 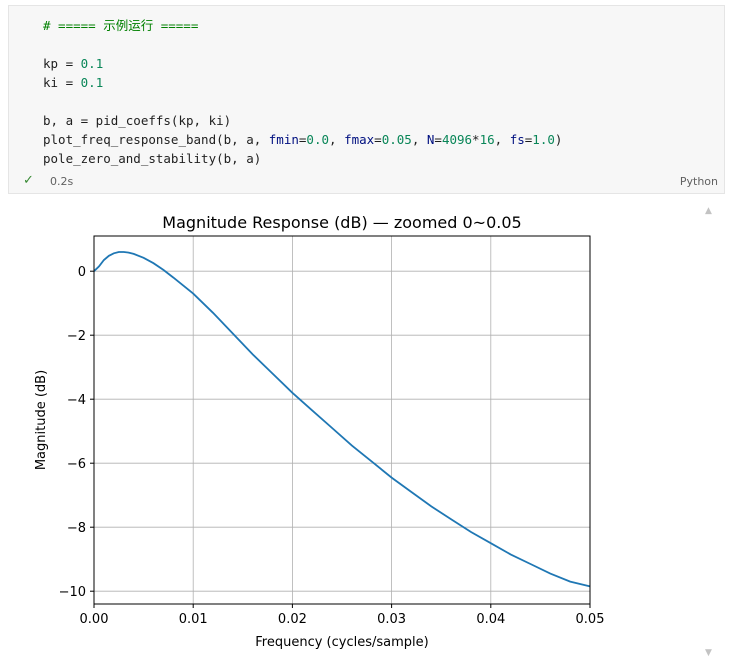 I want to click on x-tick-label: 0.05, so click(x=590, y=619).